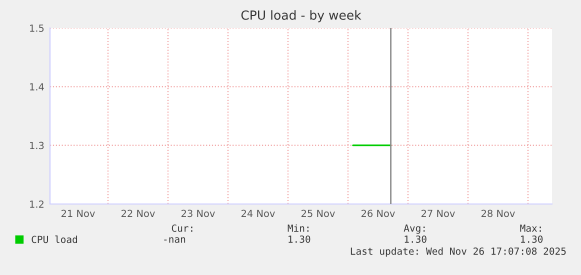  What do you see at coordinates (414, 229) in the screenshot?
I see `text: Avg:` at bounding box center [414, 229].